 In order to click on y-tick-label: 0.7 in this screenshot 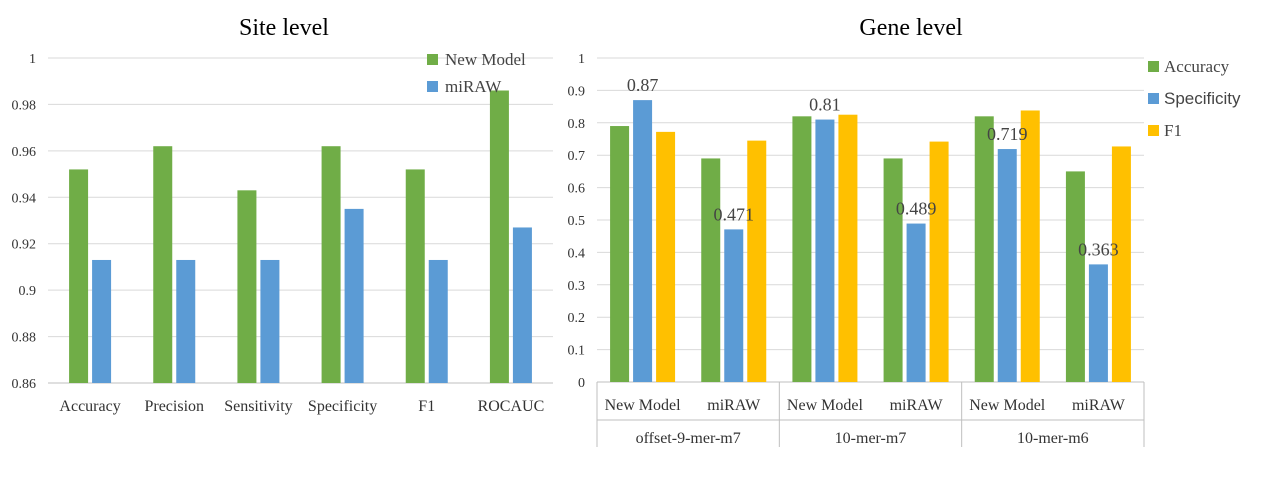, I will do `click(577, 156)`.